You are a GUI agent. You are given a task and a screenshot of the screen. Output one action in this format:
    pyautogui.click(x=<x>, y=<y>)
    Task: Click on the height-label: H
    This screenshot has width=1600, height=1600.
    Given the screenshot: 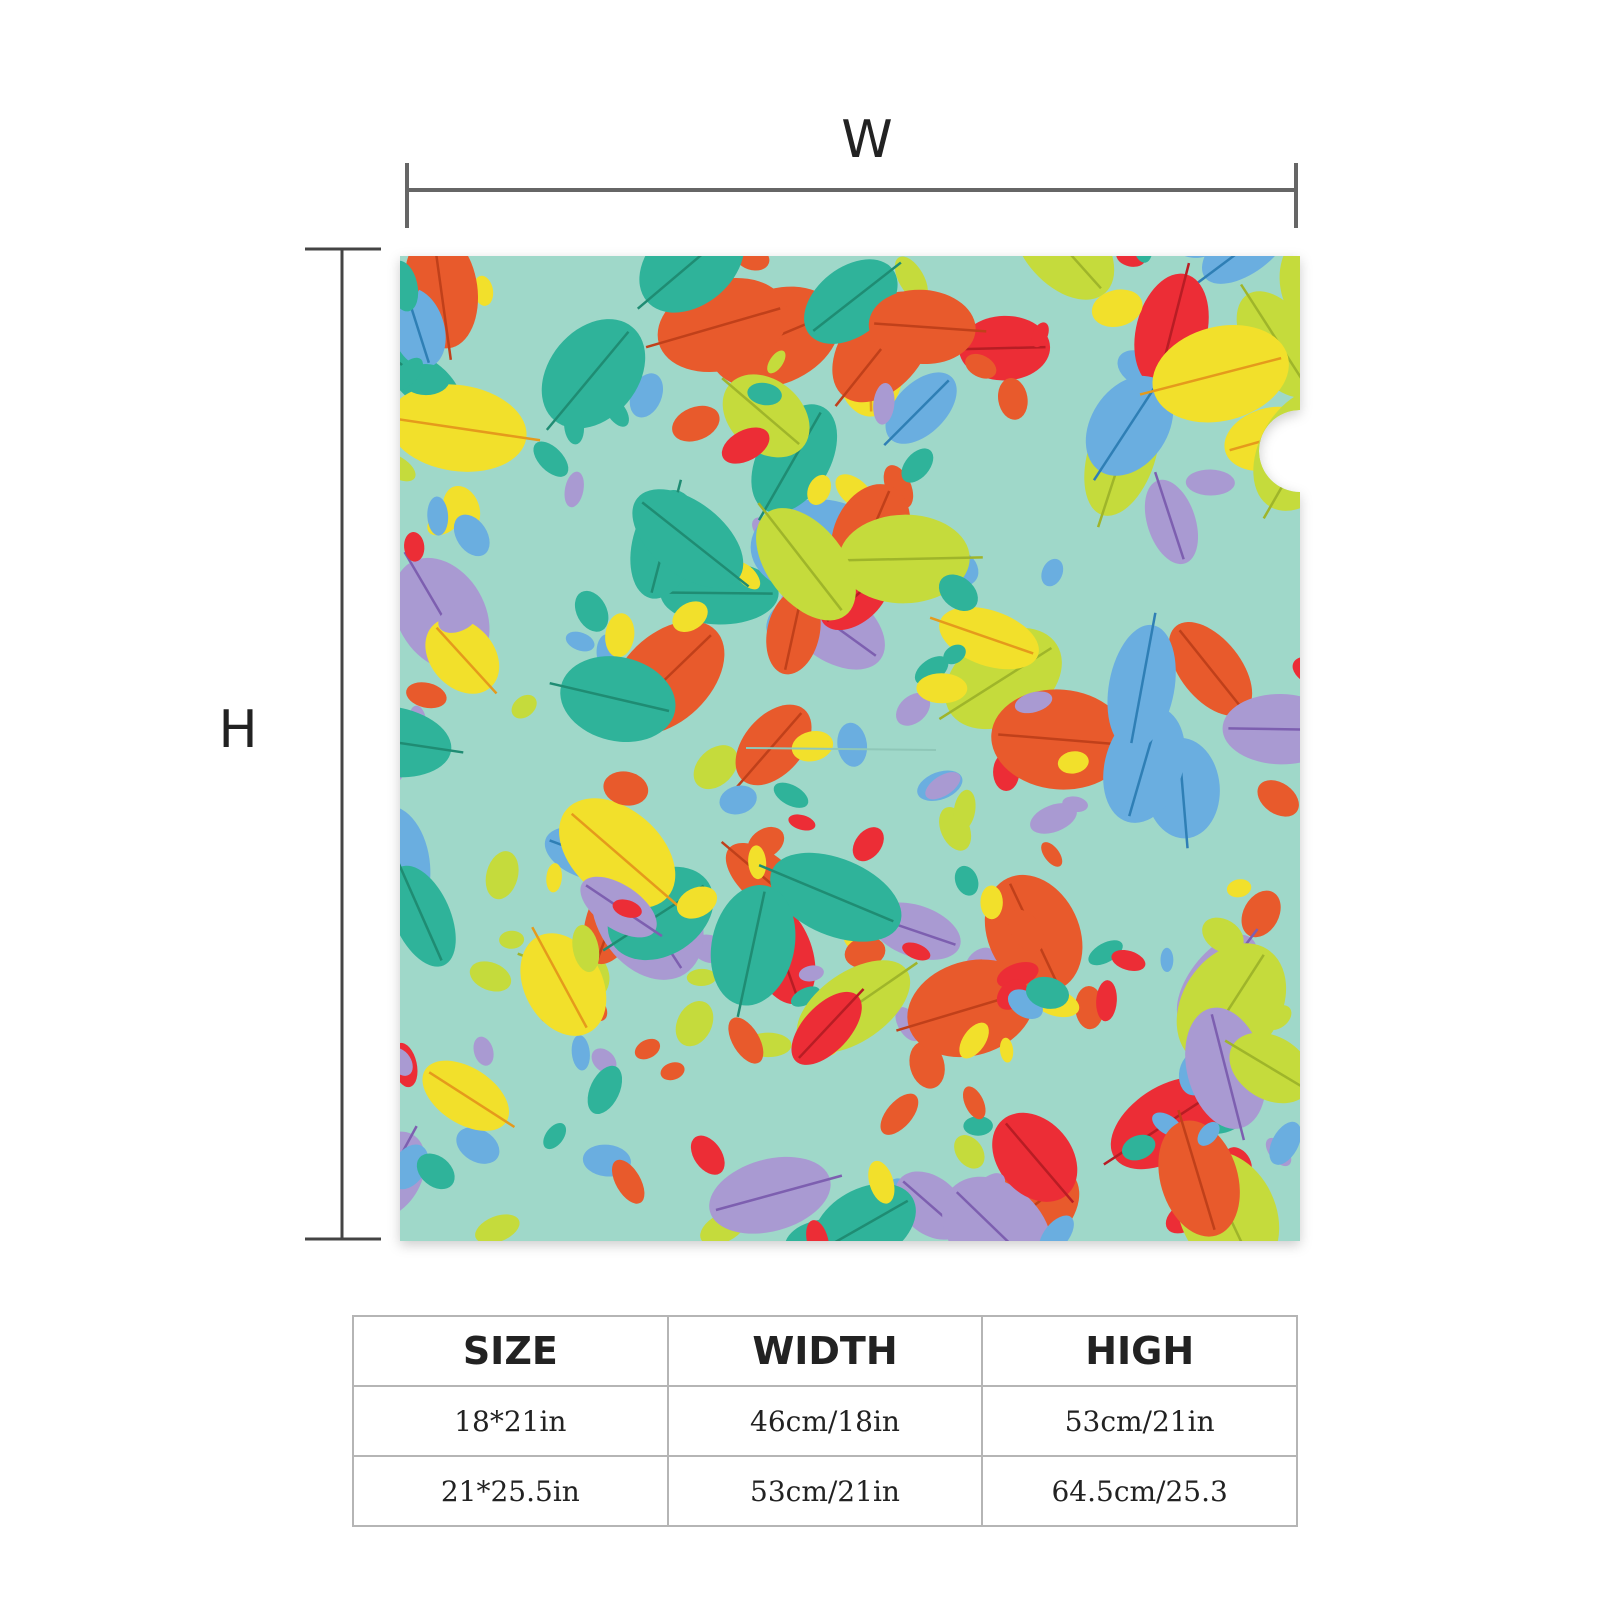 What is the action you would take?
    pyautogui.click(x=237, y=730)
    